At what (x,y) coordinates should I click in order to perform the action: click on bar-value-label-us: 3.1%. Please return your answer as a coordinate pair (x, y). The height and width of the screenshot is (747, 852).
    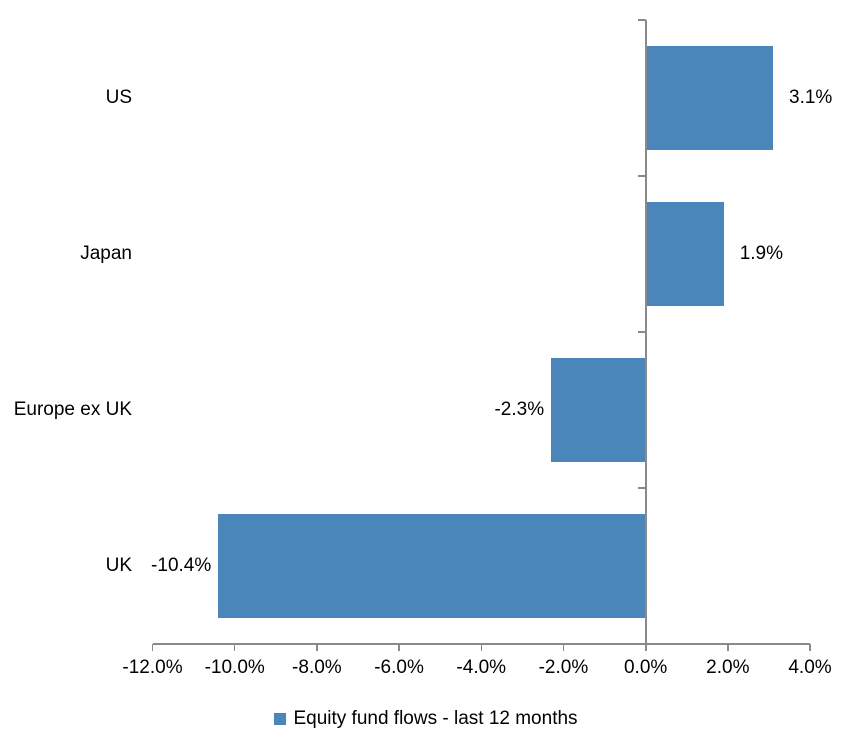
    Looking at the image, I should click on (811, 97).